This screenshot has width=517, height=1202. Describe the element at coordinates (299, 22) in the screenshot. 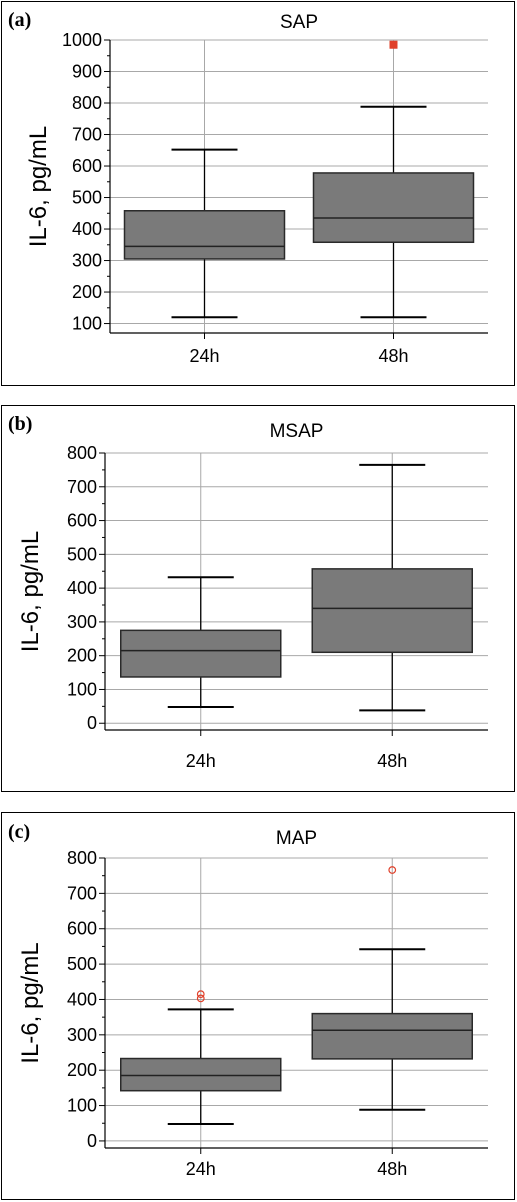

I see `chart-title: SAP` at that location.